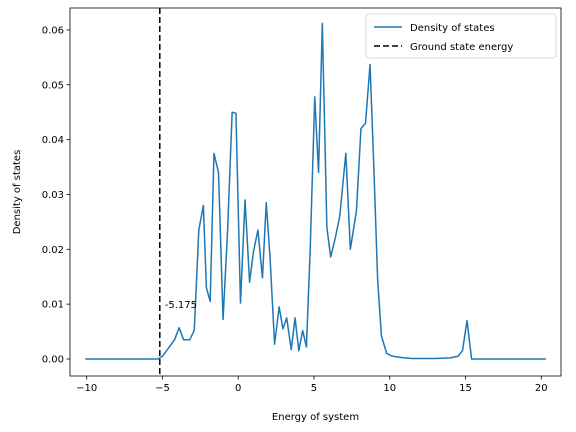  What do you see at coordinates (53, 85) in the screenshot?
I see `y-tick-label: 0.05` at bounding box center [53, 85].